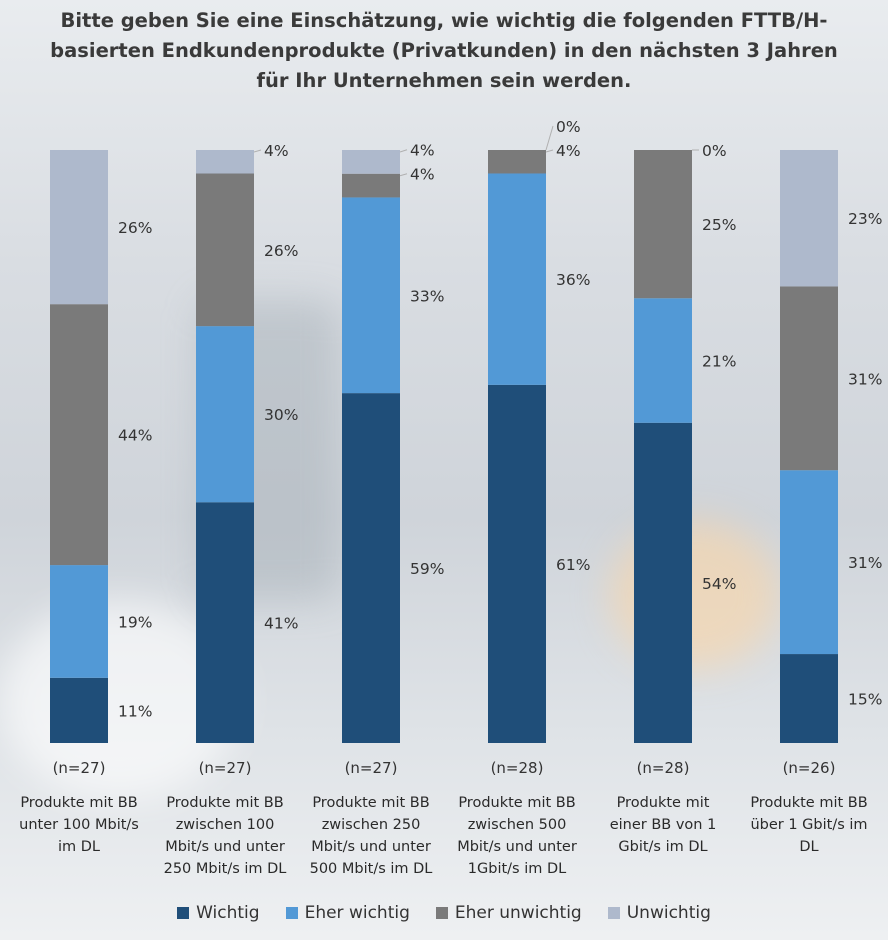  What do you see at coordinates (668, 913) in the screenshot?
I see `legend-label: Unwichtig` at bounding box center [668, 913].